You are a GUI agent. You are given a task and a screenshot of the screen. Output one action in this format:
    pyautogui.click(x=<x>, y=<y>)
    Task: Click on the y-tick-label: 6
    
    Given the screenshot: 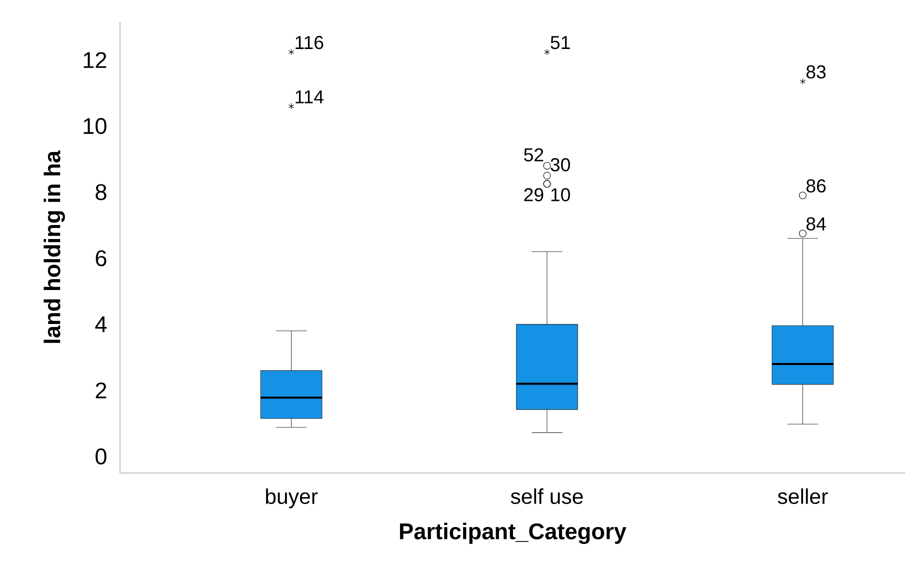 What is the action you would take?
    pyautogui.click(x=101, y=258)
    